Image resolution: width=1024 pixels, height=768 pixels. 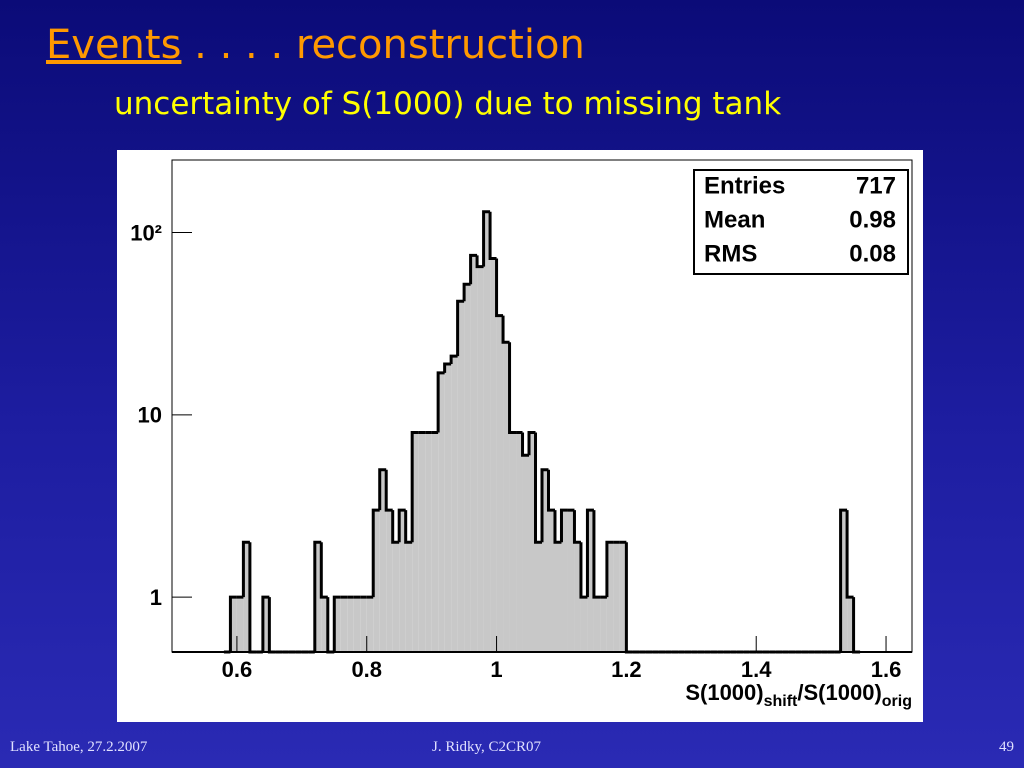 I want to click on y-tick-label: 10, so click(x=150, y=415).